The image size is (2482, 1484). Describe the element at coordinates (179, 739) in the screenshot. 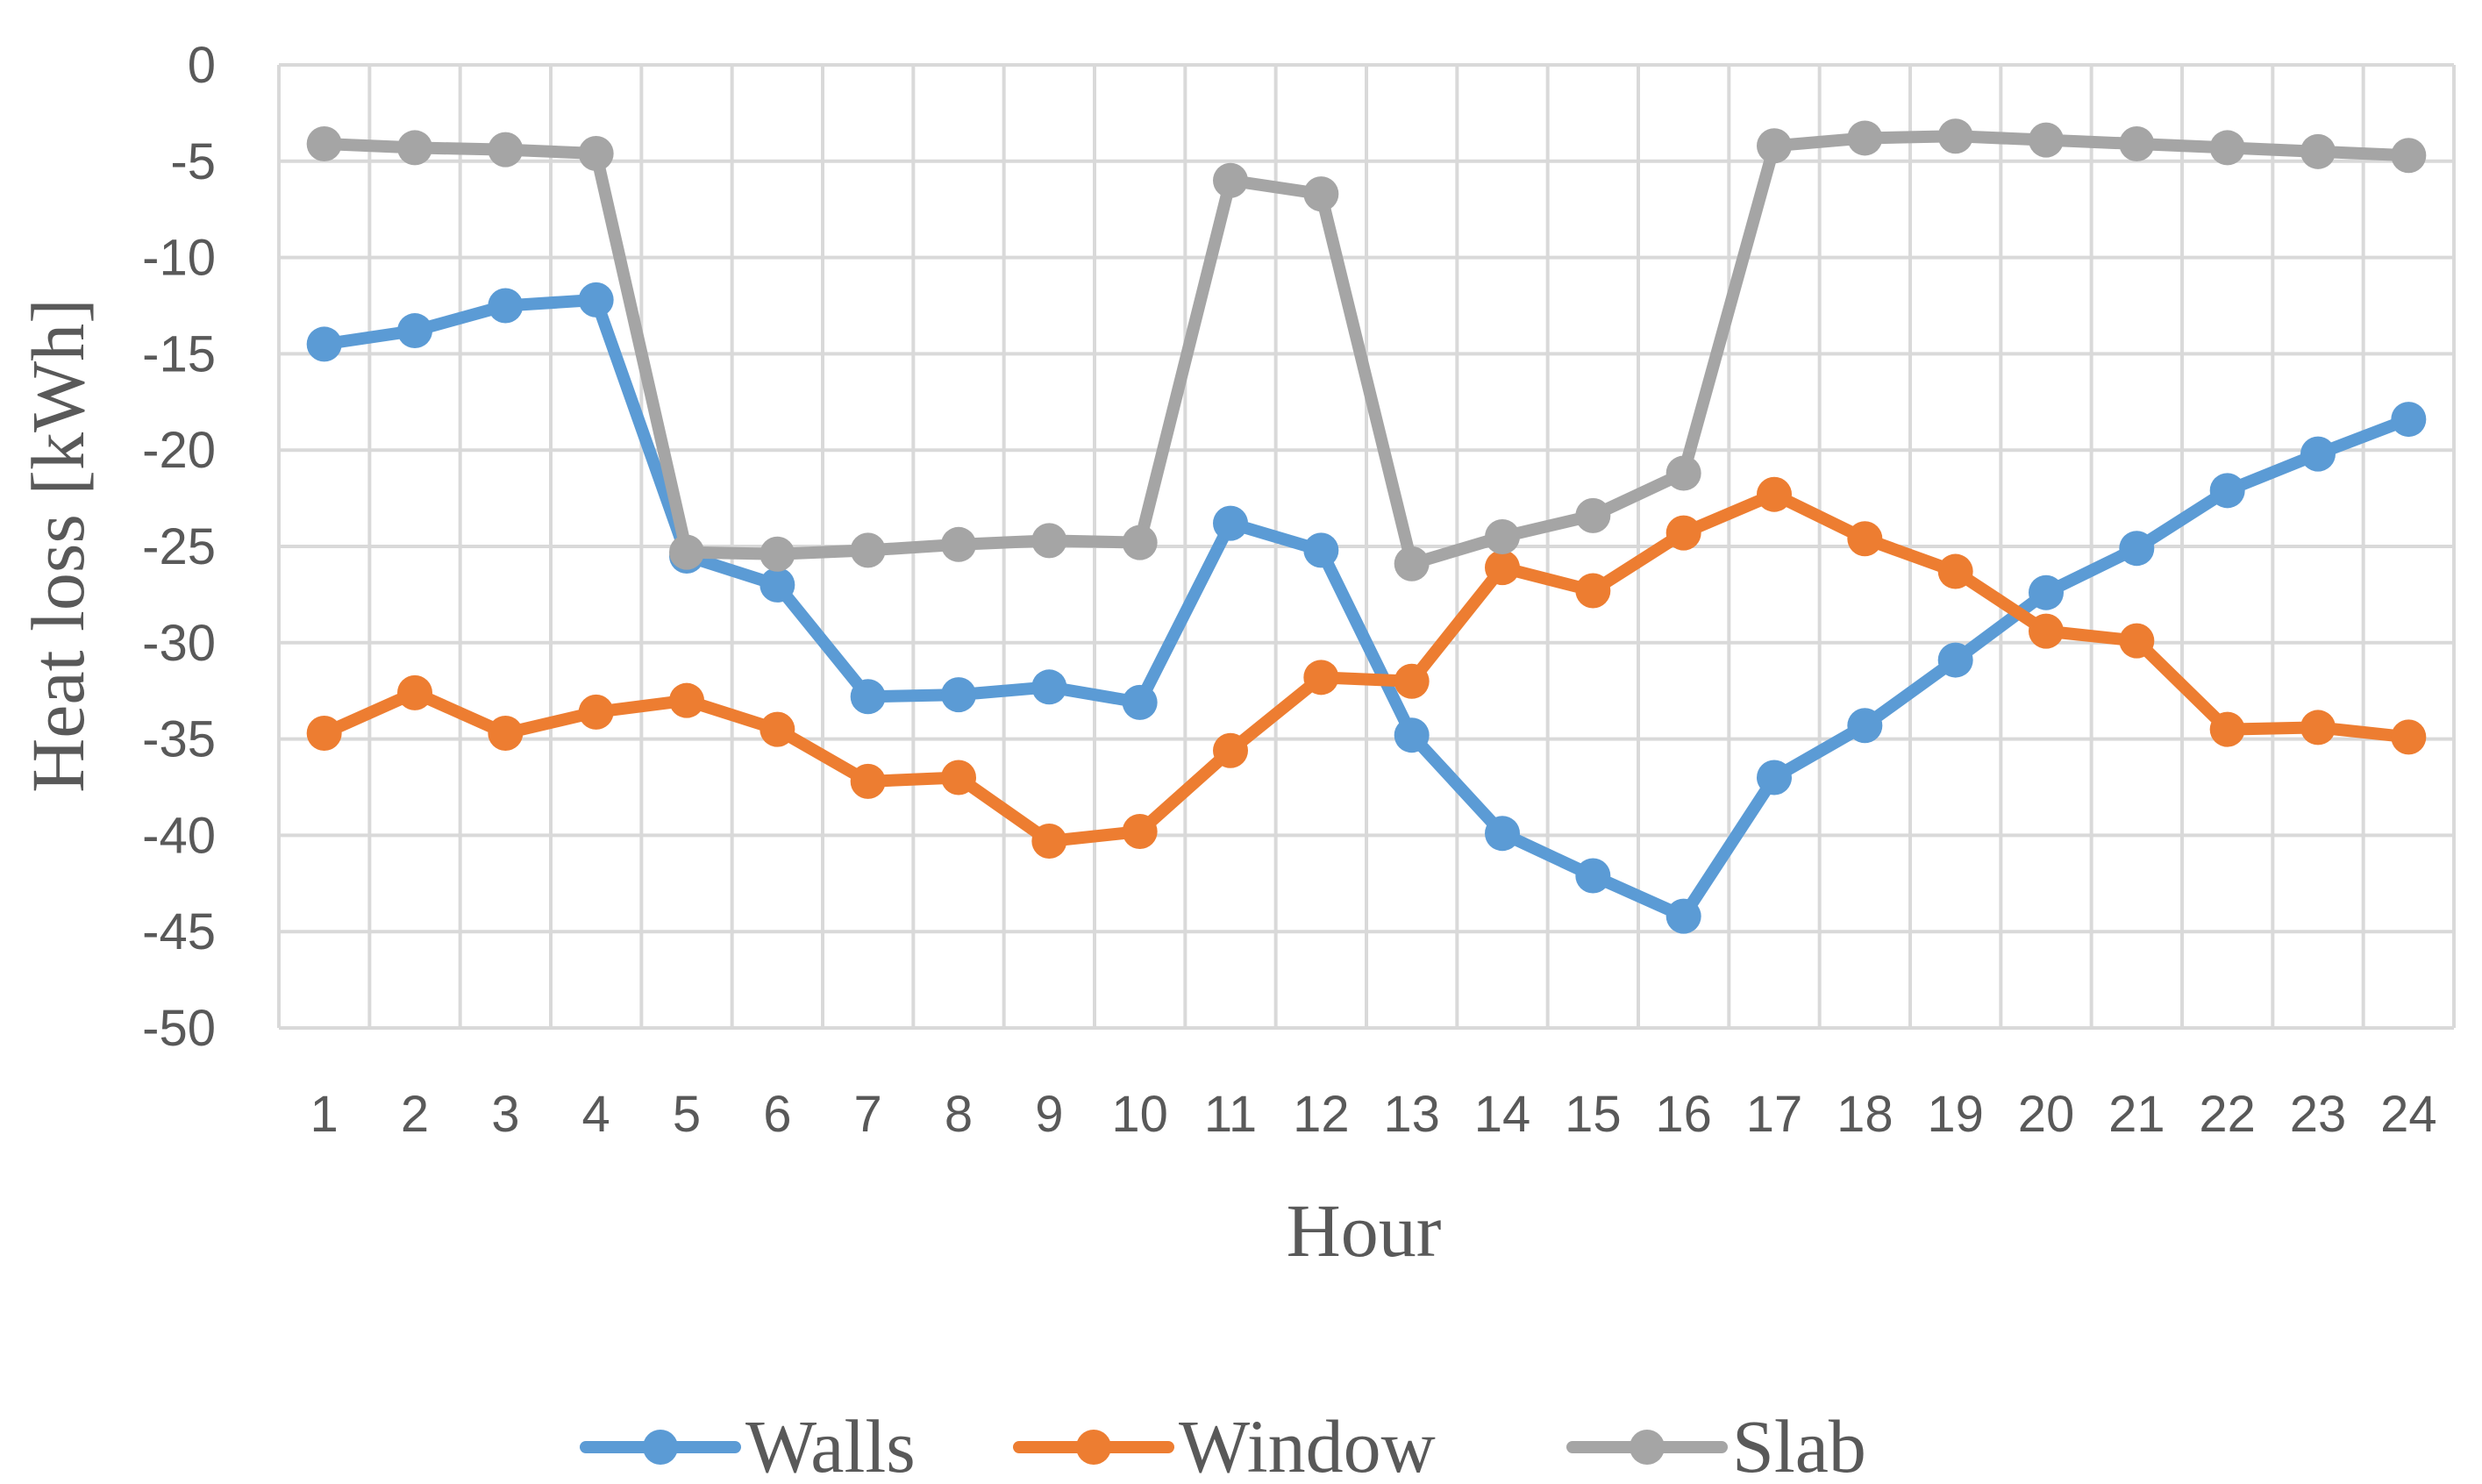

I see `y-tick-label: -35` at that location.